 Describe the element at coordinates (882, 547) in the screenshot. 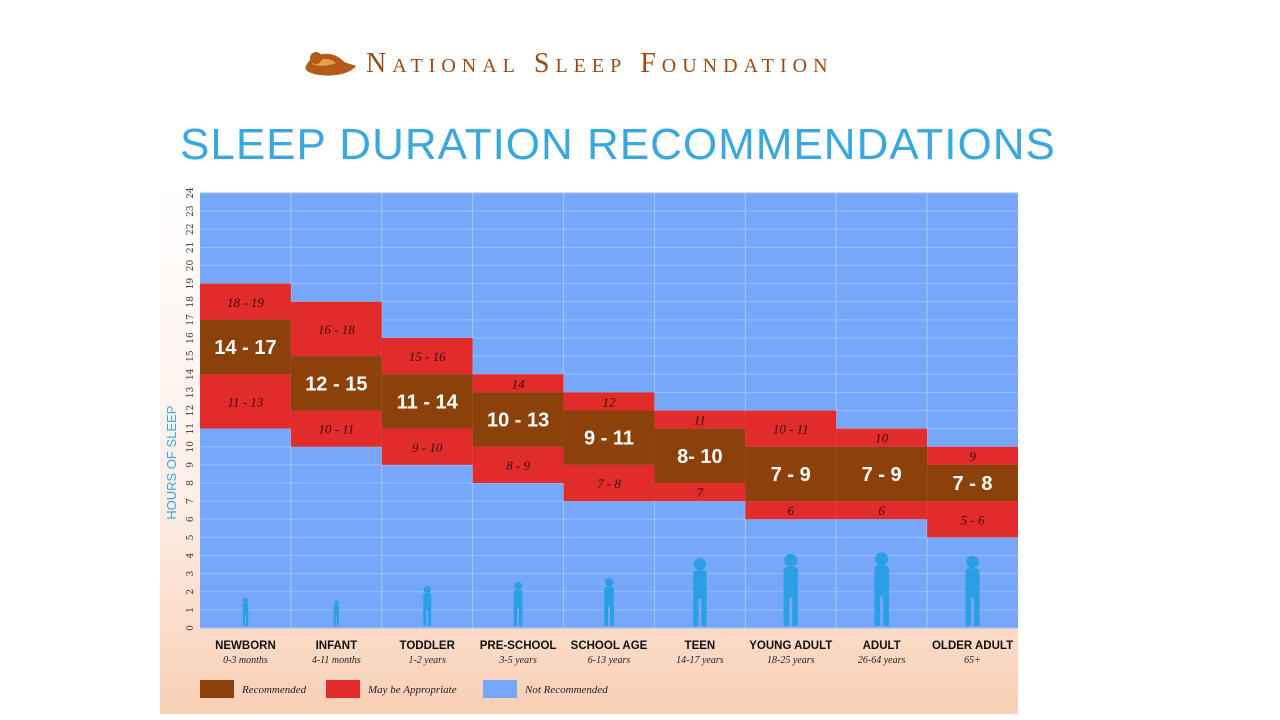

I see `category-group: 10 6 7 - 9 ADULT 26-64 years` at that location.